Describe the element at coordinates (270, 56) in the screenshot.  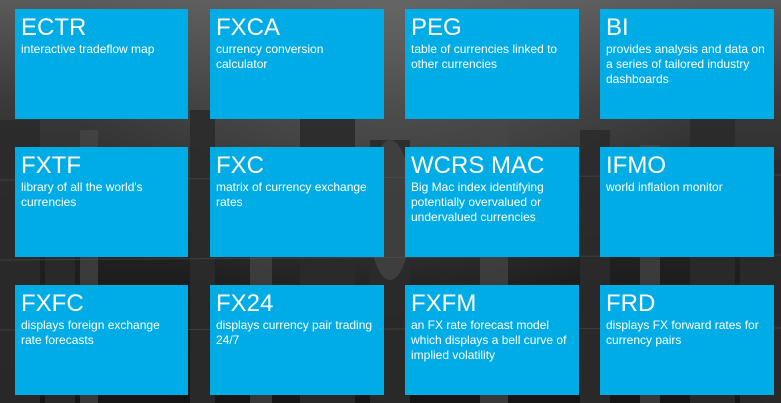
I see `tile-description: currency conversion calculator` at that location.